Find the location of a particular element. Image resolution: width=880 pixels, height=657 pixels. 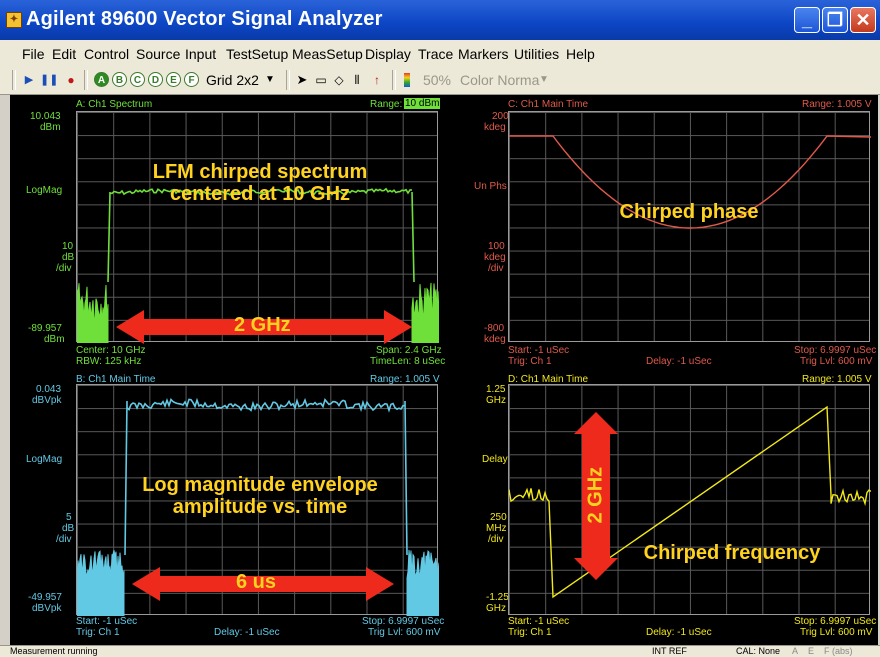

pane-a-title: A: Ch1 Spectrum is located at coordinates (114, 104).